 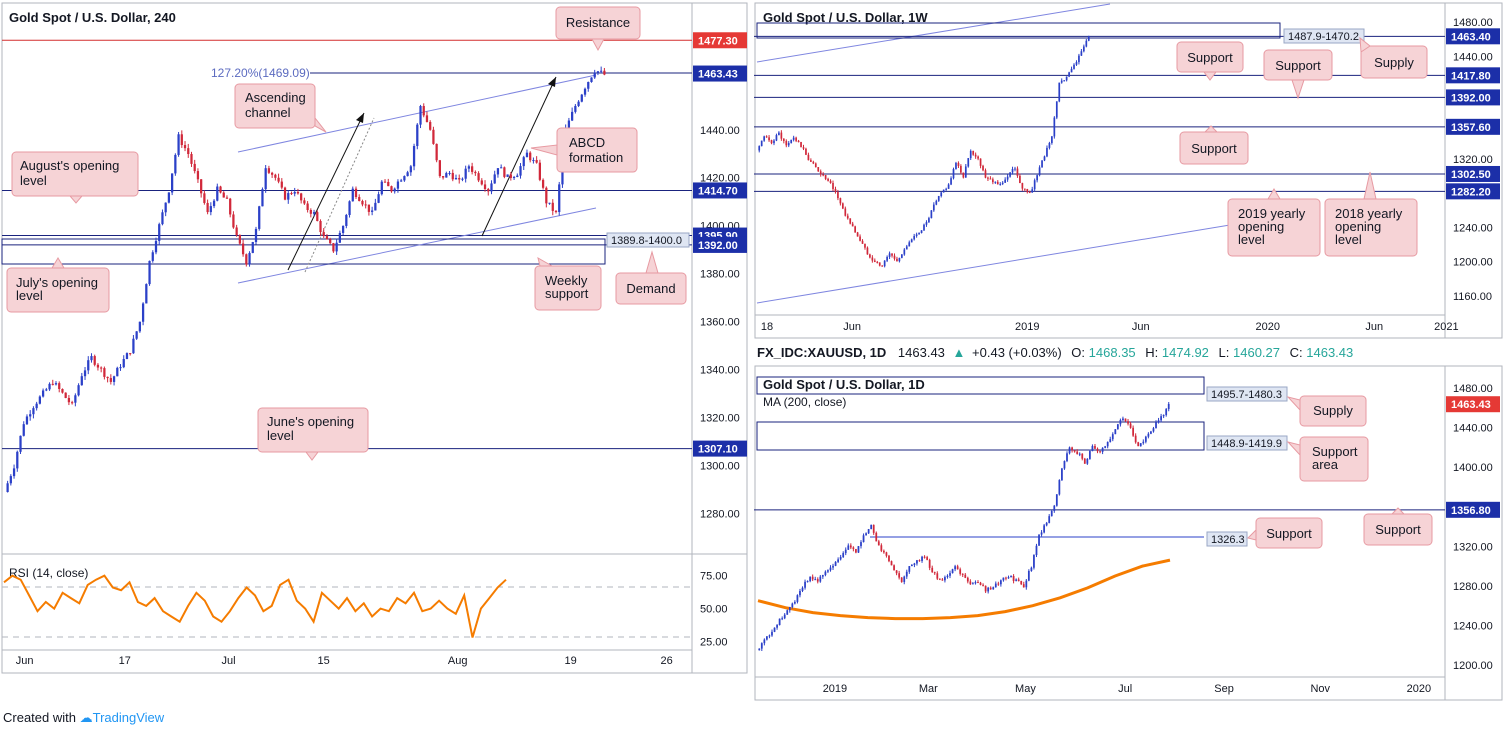 I want to click on h4-abcd-leg-ab, so click(x=326, y=191).